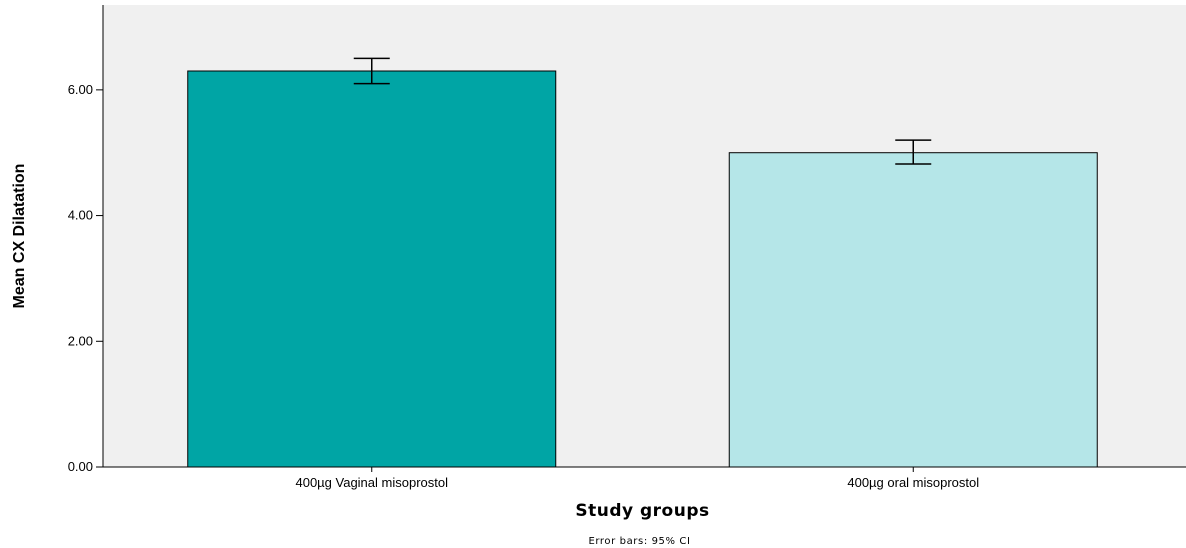 Image resolution: width=1186 pixels, height=548 pixels. I want to click on y-tick-label: 0.00, so click(80, 466).